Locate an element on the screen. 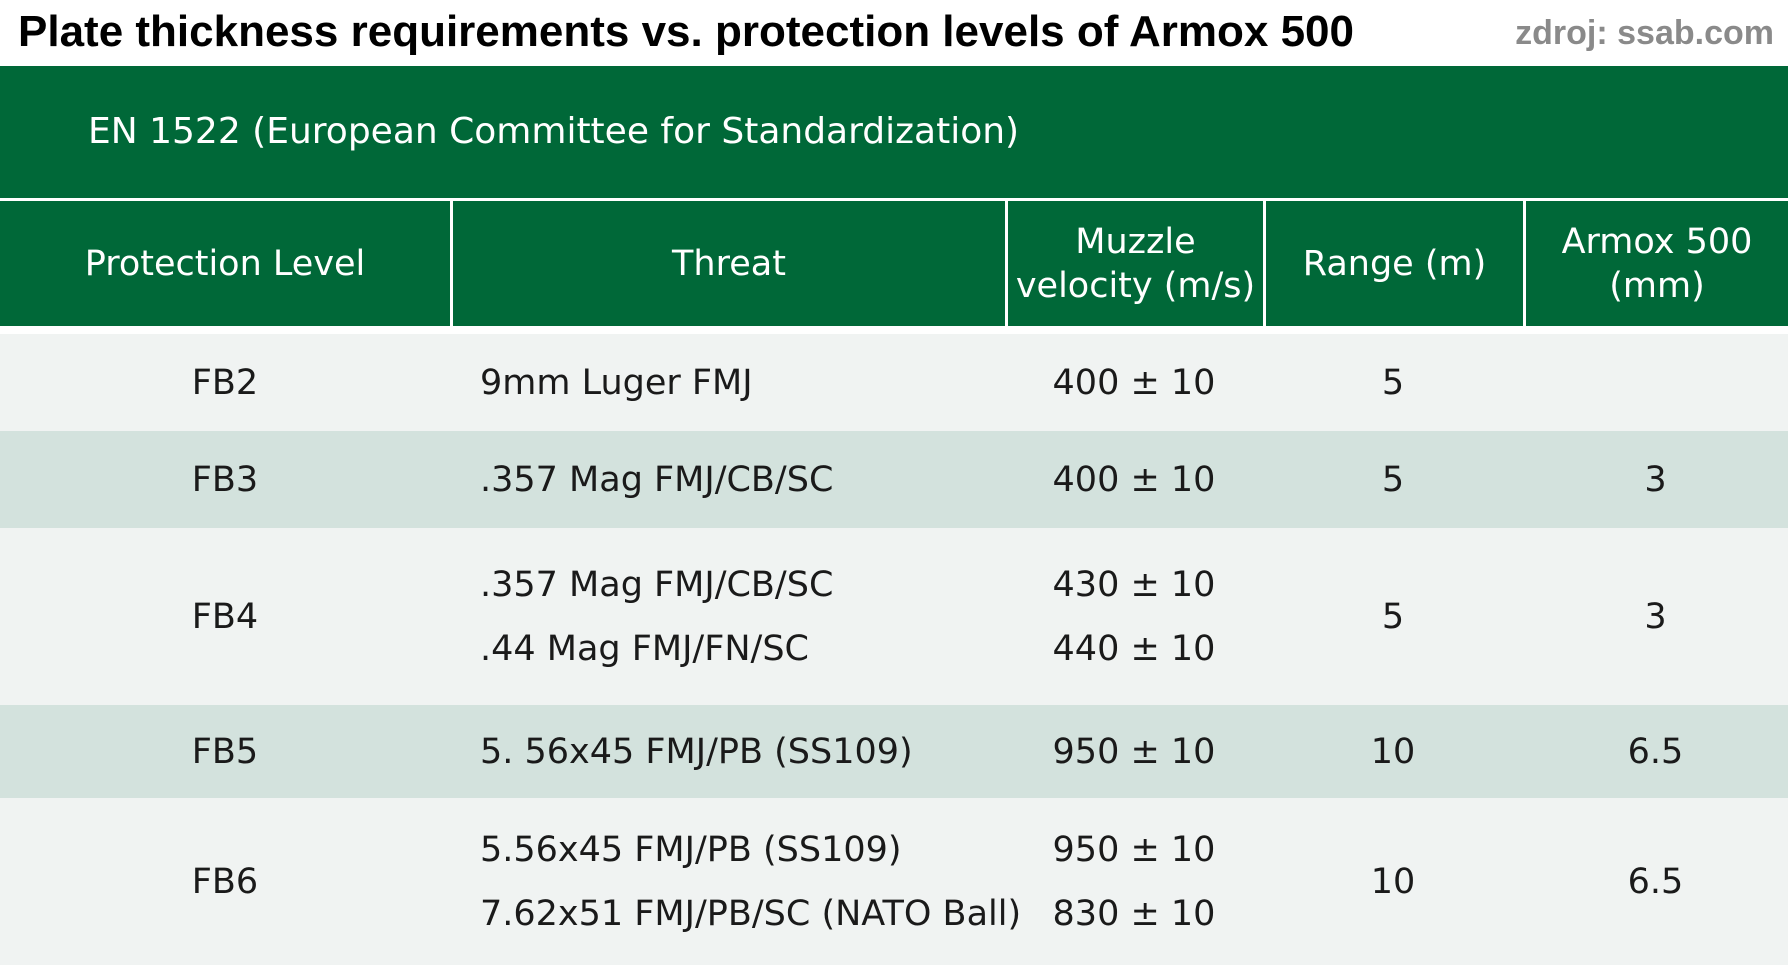  protection-level-cell: FB6 is located at coordinates (225, 881).